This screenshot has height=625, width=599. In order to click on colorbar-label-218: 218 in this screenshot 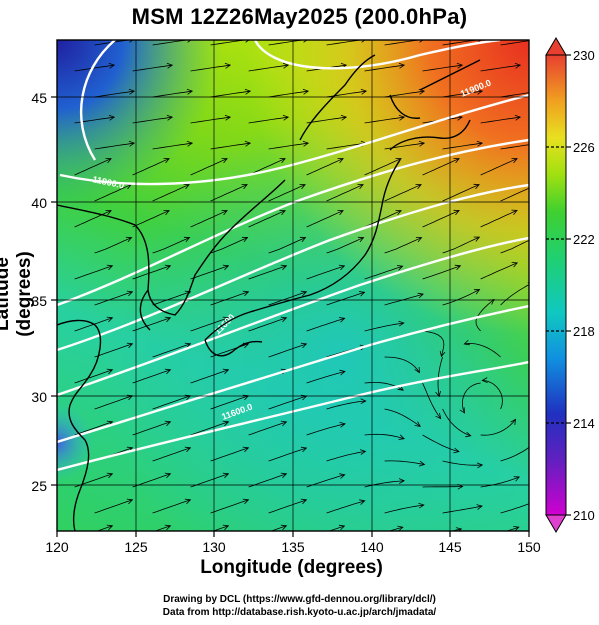, I will do `click(584, 331)`.